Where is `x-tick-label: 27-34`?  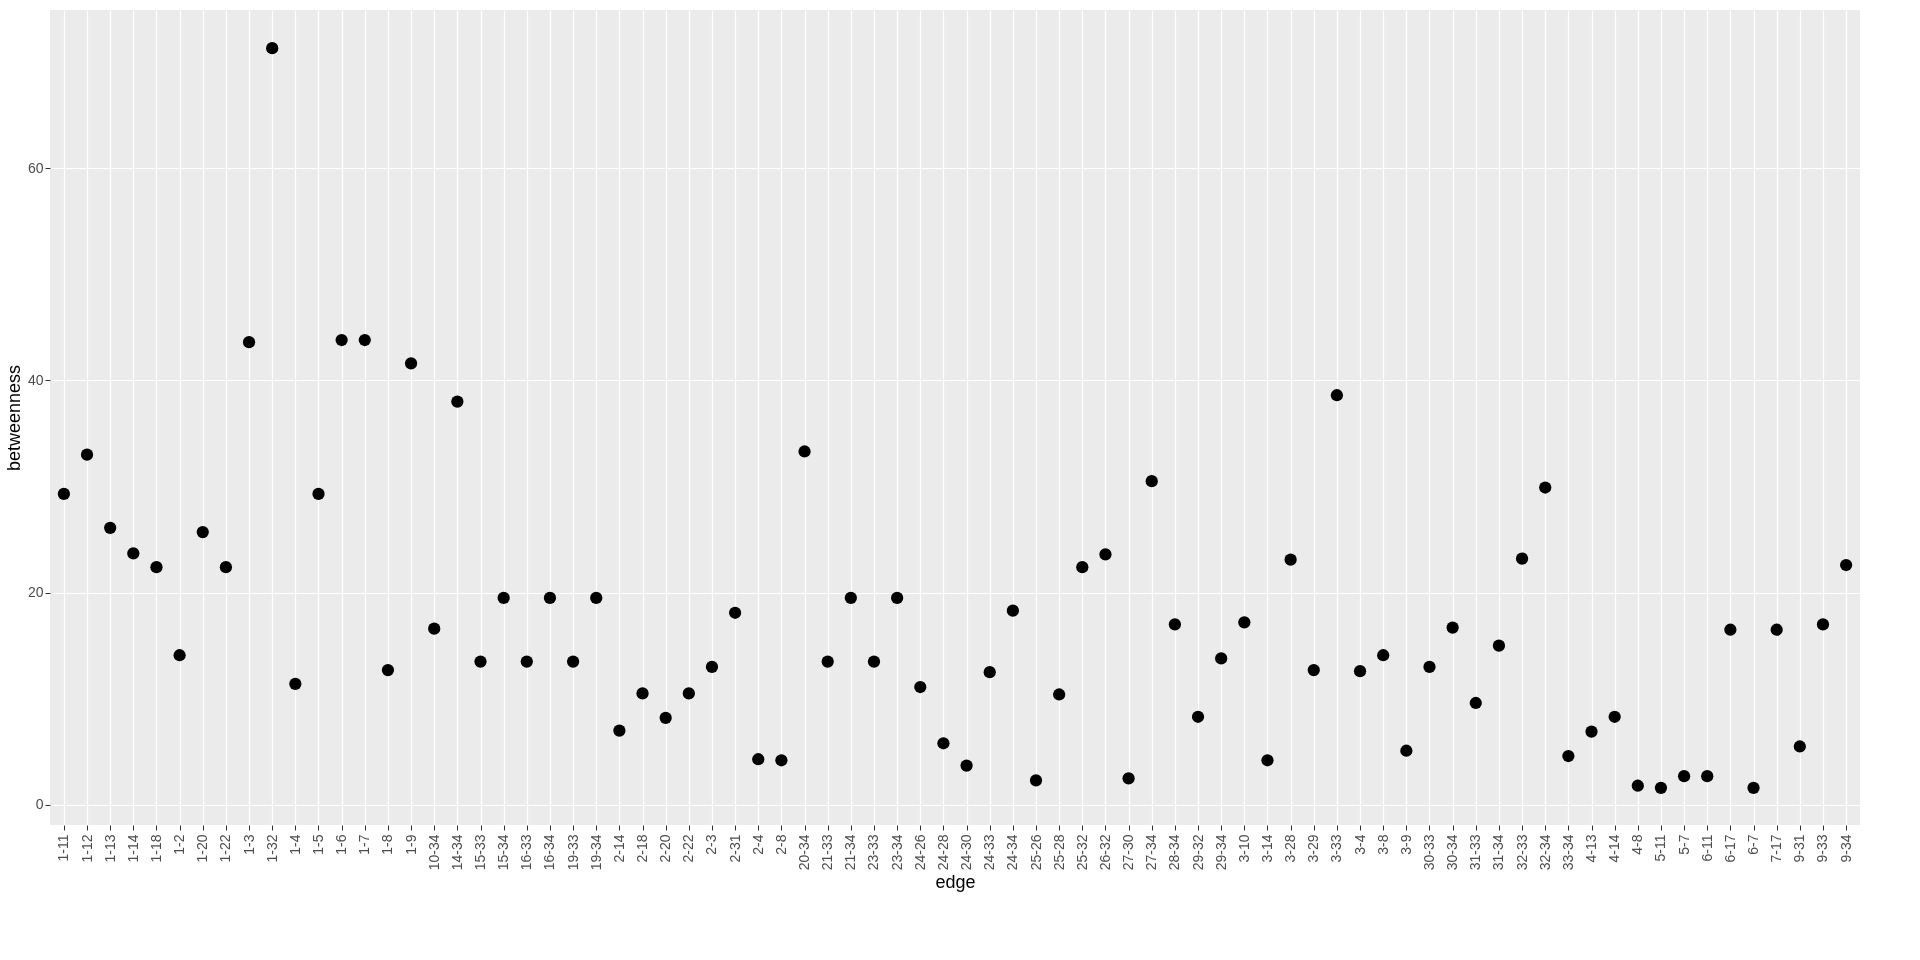 x-tick-label: 27-34 is located at coordinates (1151, 852).